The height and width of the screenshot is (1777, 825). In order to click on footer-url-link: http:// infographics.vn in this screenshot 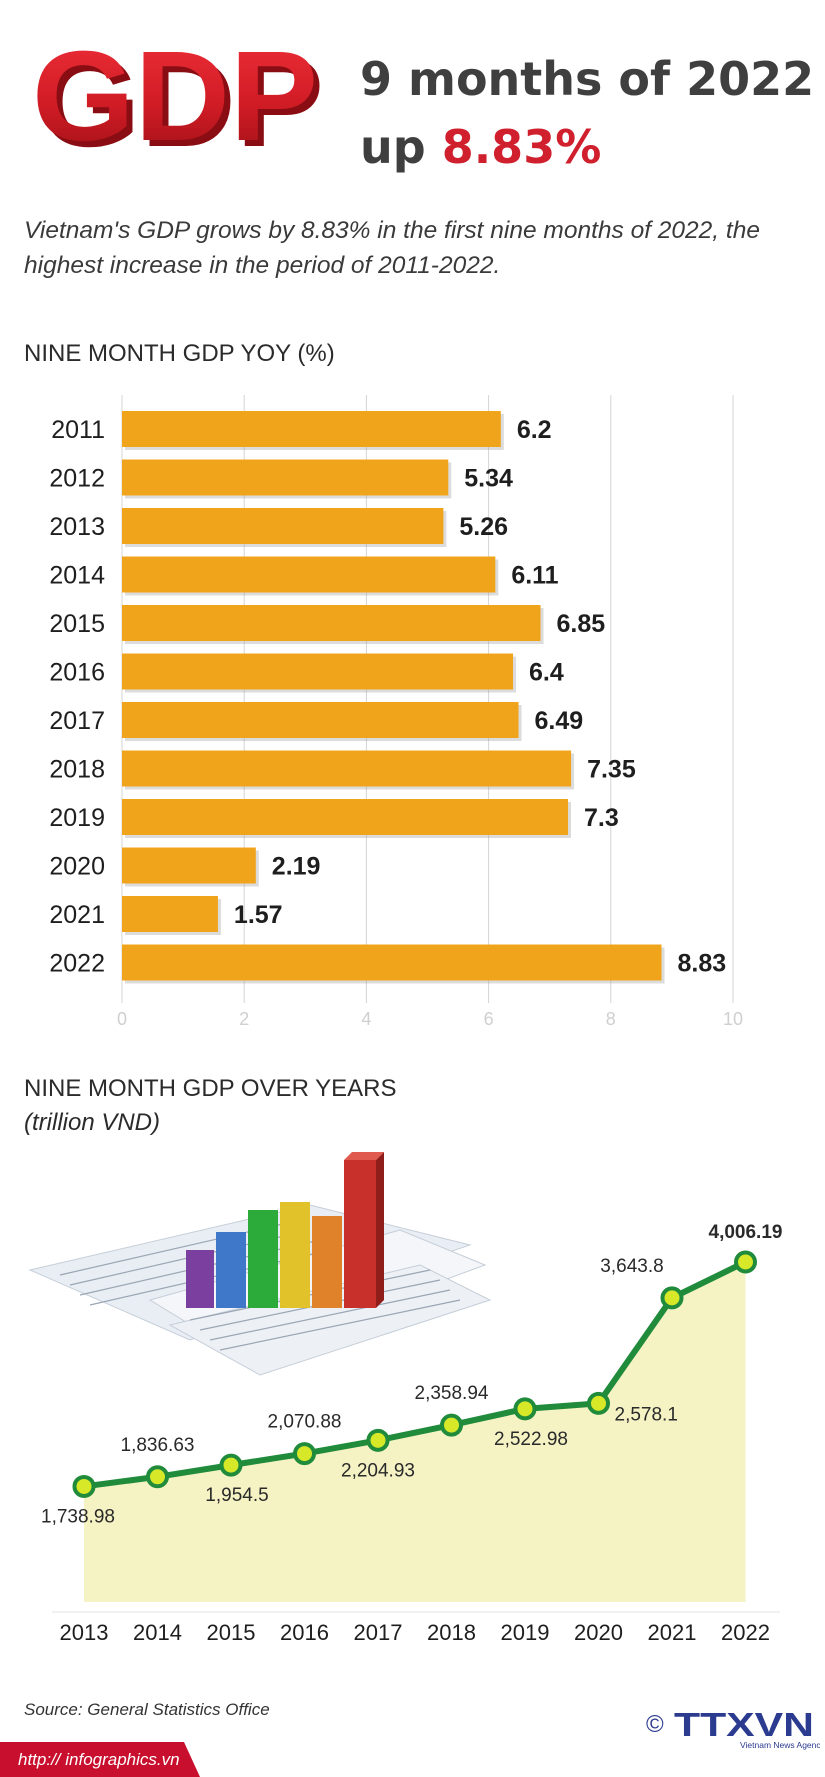, I will do `click(99, 1759)`.